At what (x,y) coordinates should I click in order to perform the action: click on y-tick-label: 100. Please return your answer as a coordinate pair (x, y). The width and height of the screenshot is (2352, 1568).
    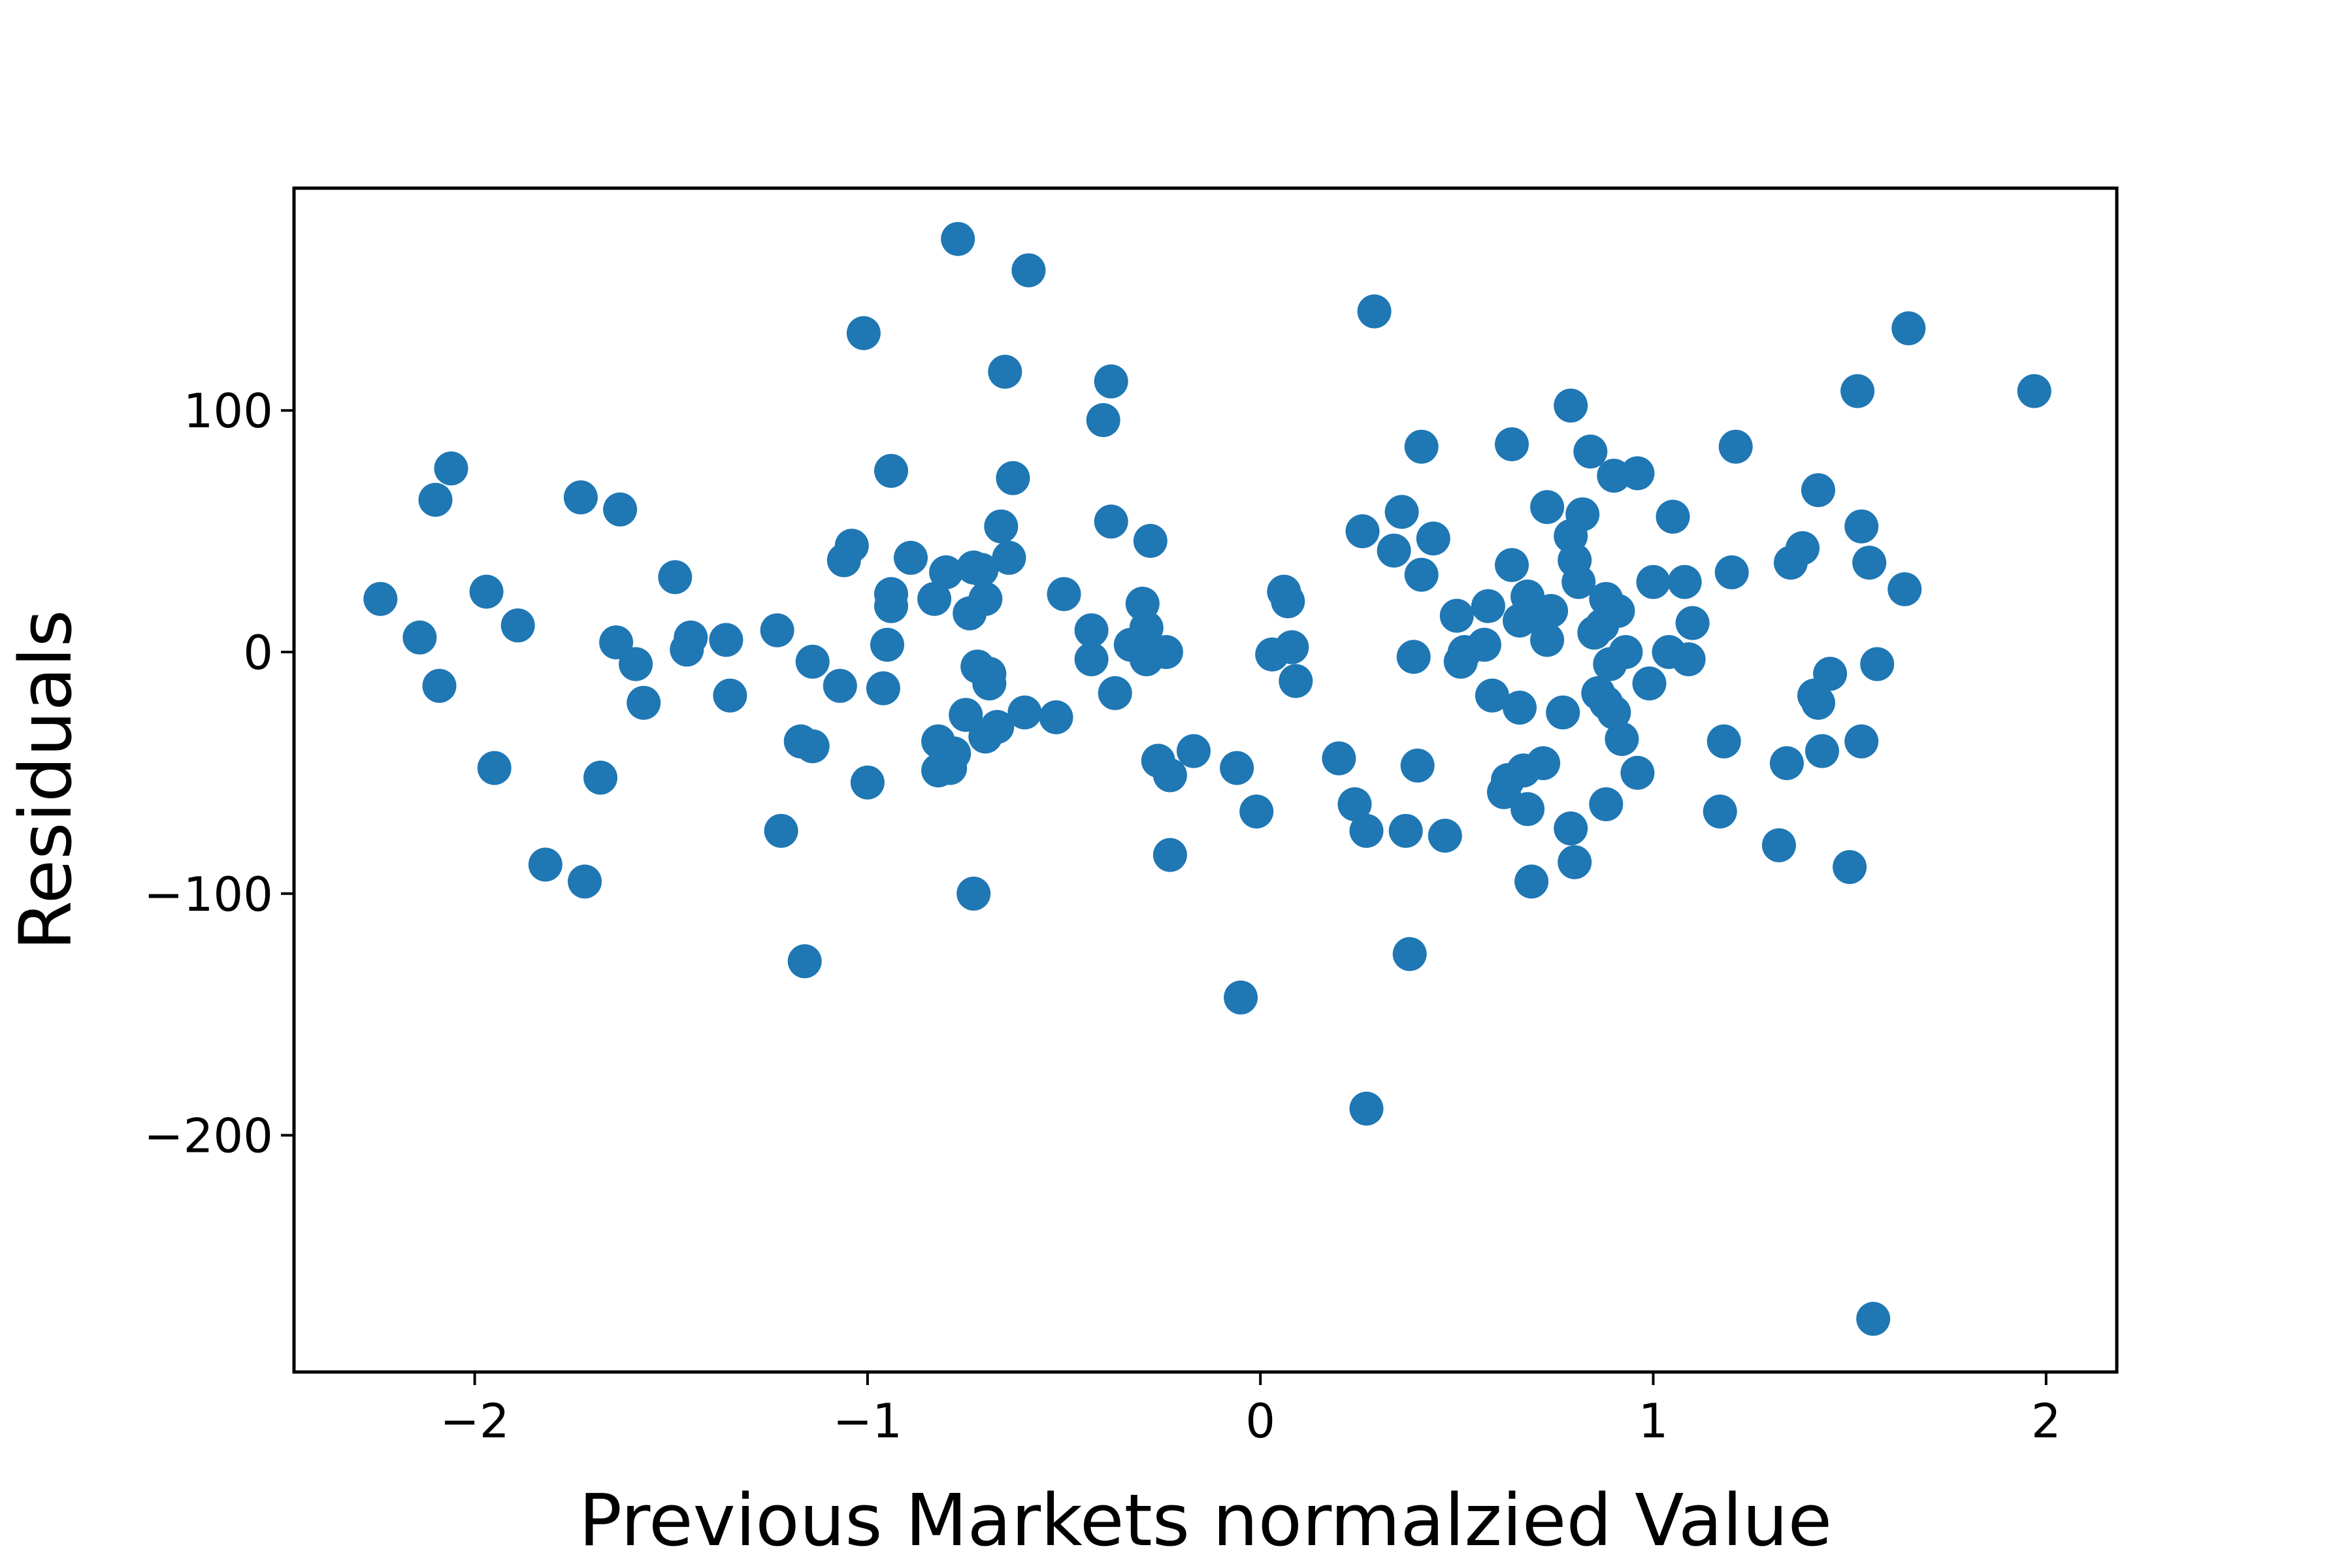
    Looking at the image, I should click on (228, 411).